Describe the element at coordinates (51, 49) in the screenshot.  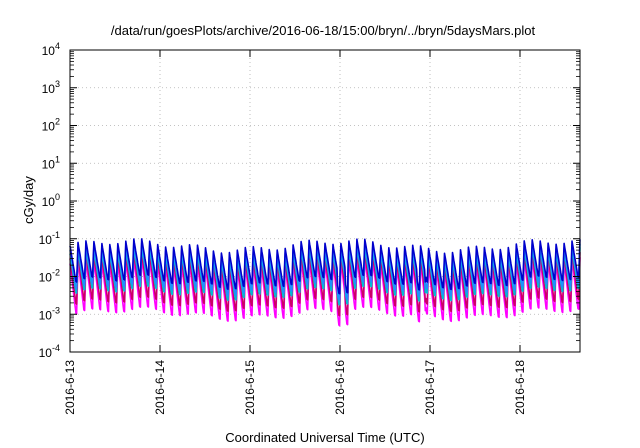
I see `y-tick-label: 10⁴` at that location.